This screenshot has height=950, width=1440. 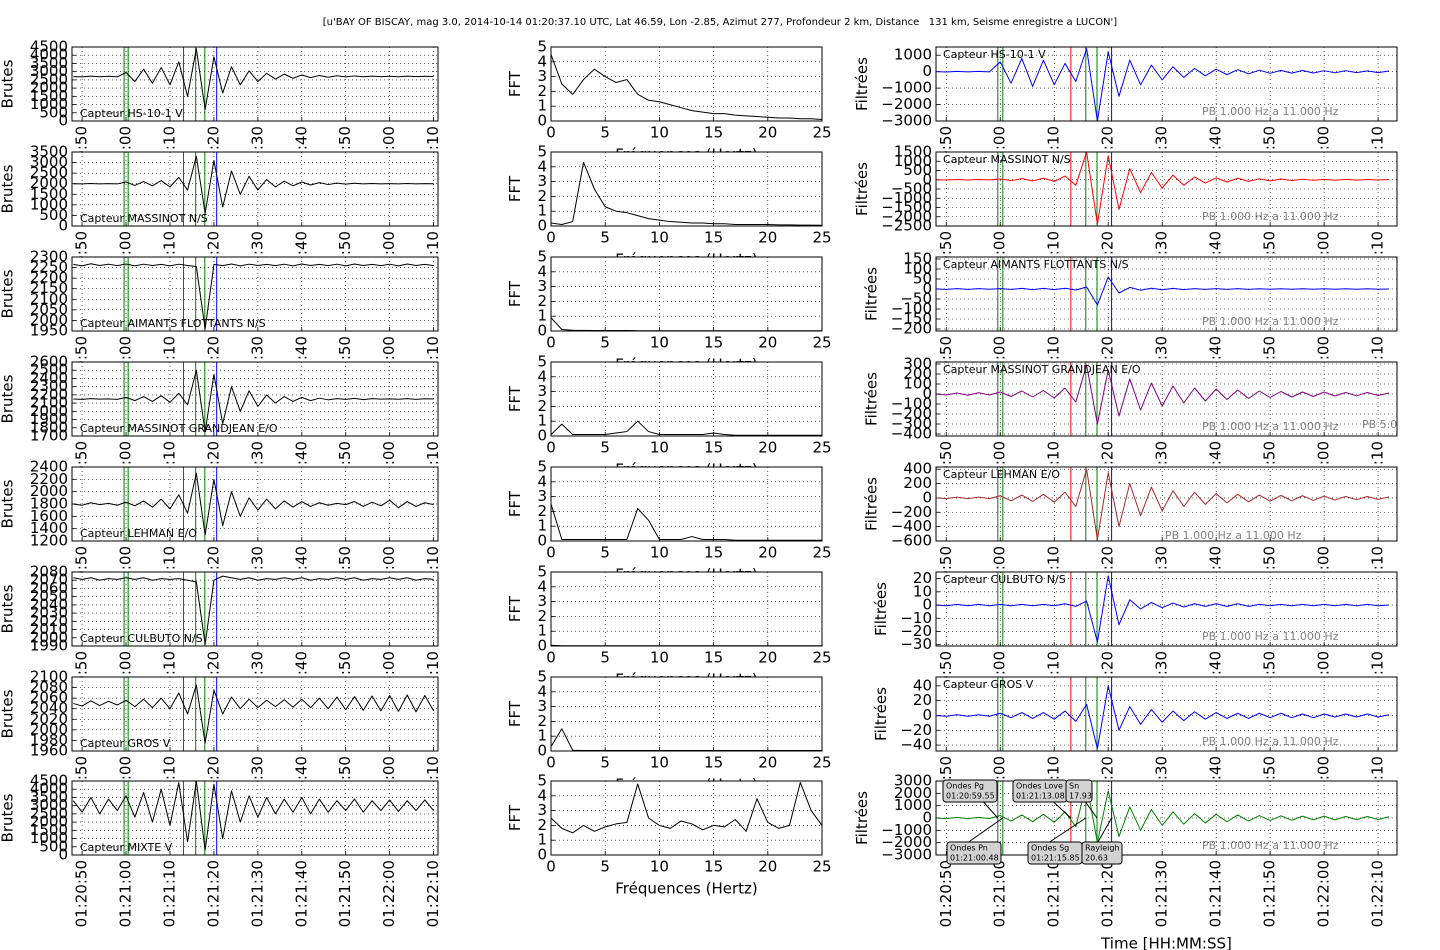 I want to click on y-tick-label: −1000, so click(x=906, y=830).